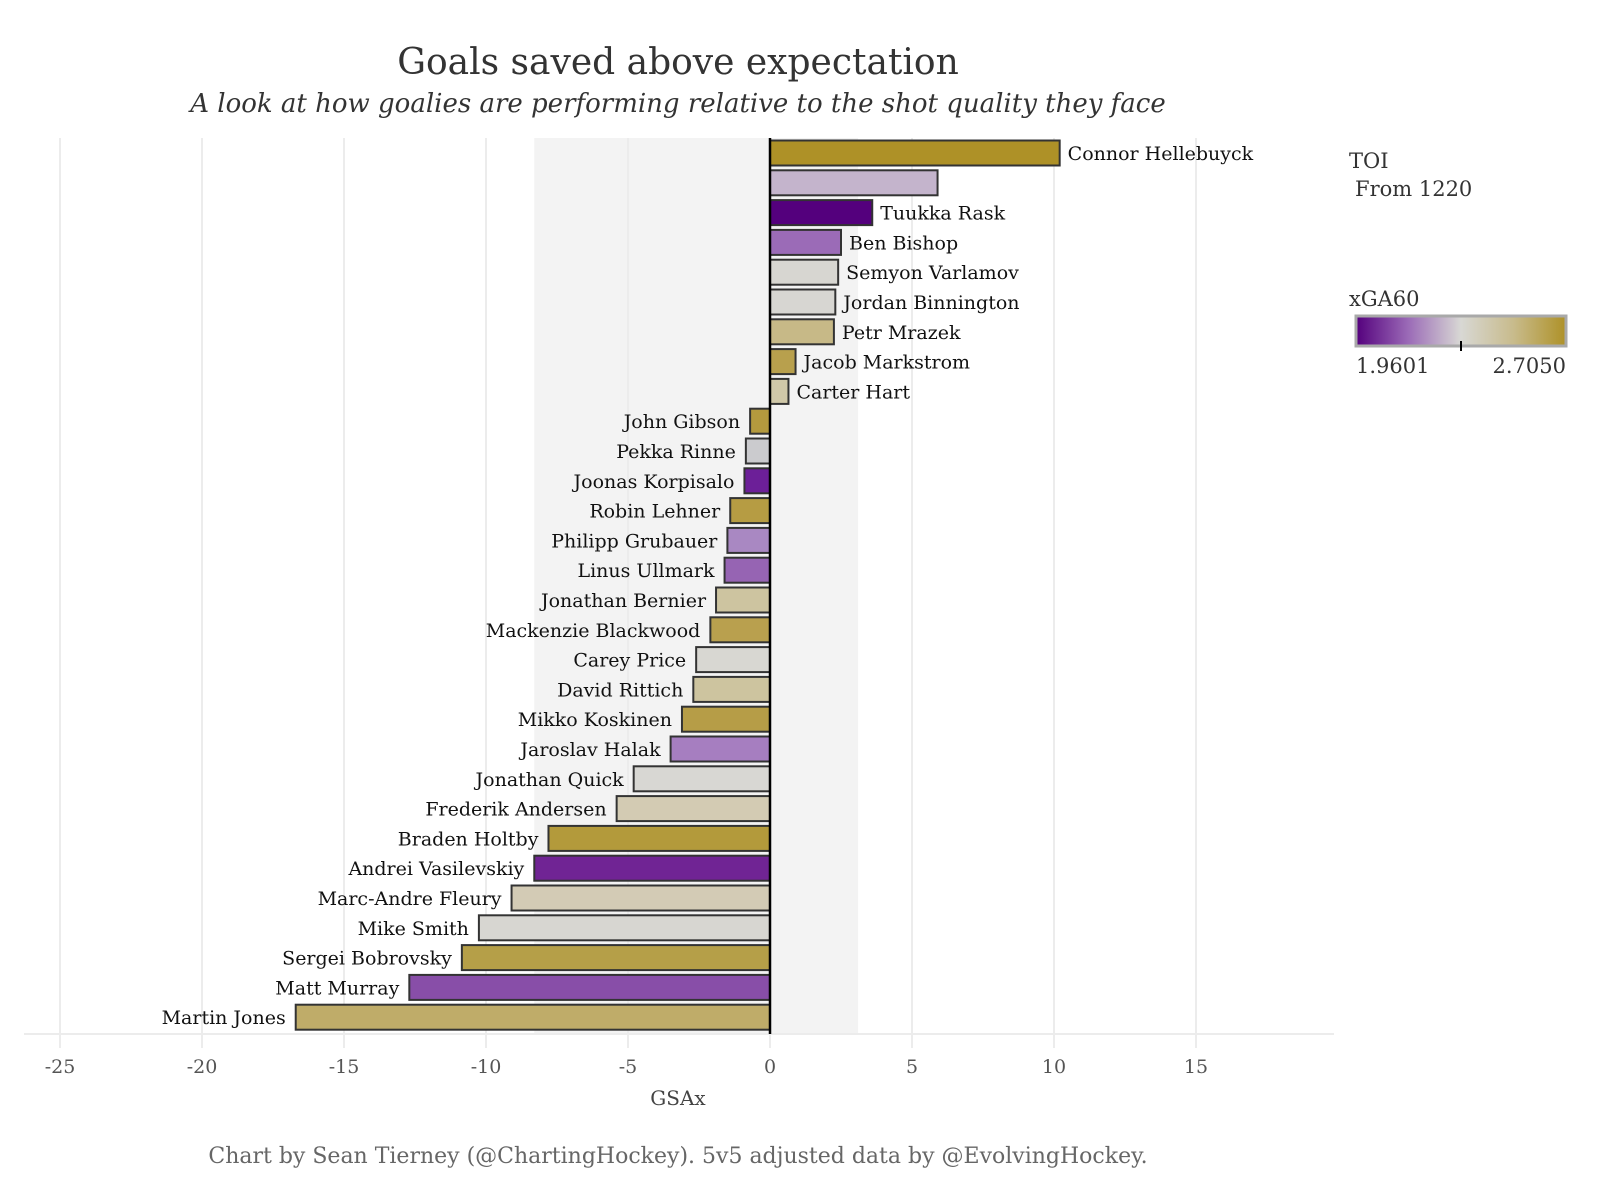  What do you see at coordinates (655, 512) in the screenshot?
I see `bar-label: Robin Lehner` at bounding box center [655, 512].